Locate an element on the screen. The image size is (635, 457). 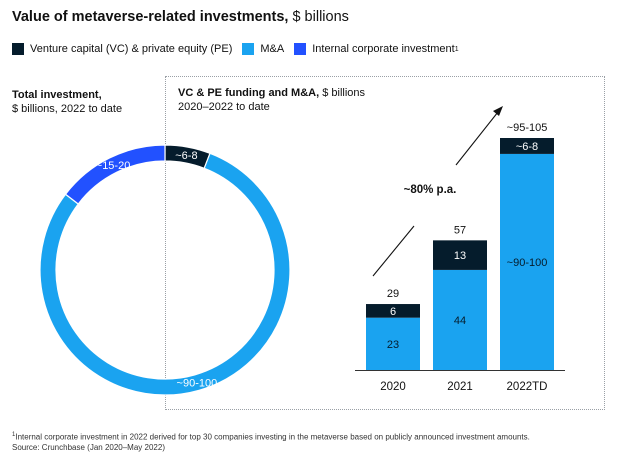
x-tick-label-2021: 2021 is located at coordinates (460, 387).